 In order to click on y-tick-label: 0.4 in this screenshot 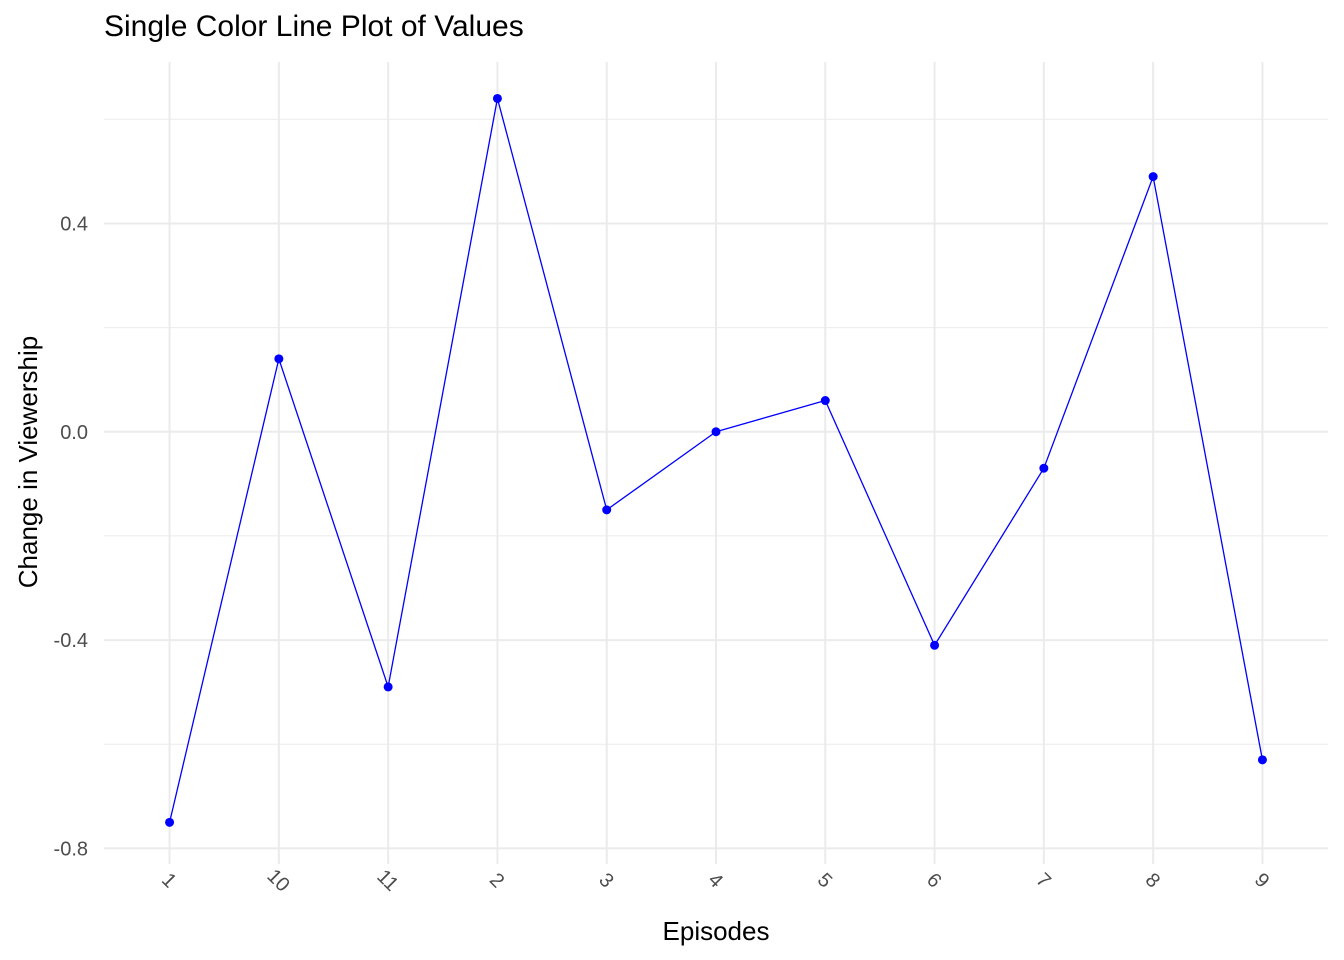, I will do `click(74, 224)`.